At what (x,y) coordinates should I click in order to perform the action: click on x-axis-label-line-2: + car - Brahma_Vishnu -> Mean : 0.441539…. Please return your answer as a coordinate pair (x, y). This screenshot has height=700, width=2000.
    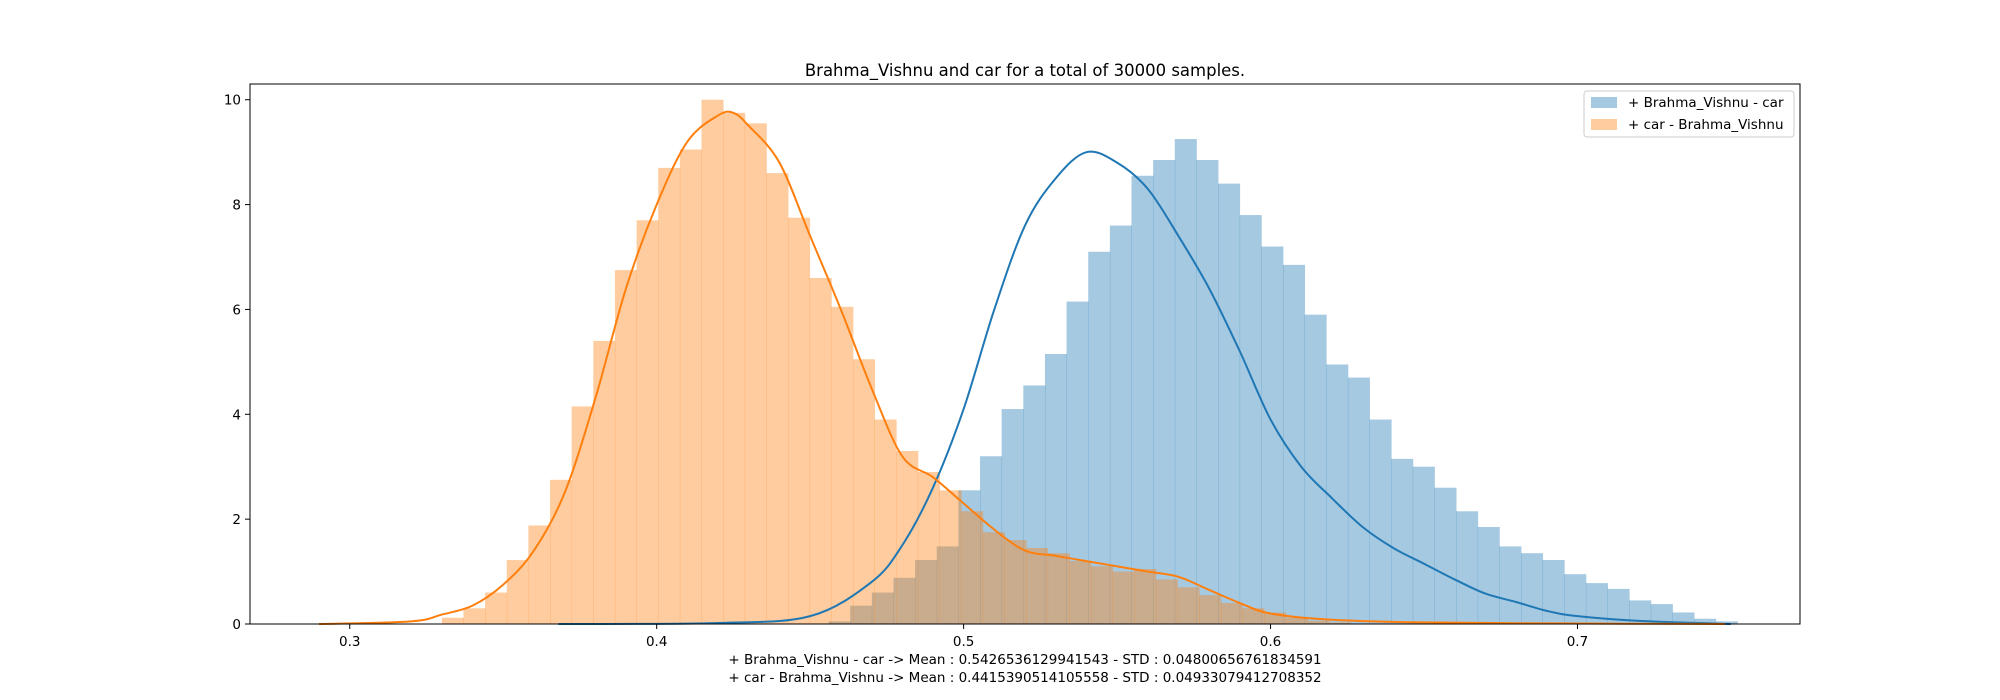
    Looking at the image, I should click on (1024, 678).